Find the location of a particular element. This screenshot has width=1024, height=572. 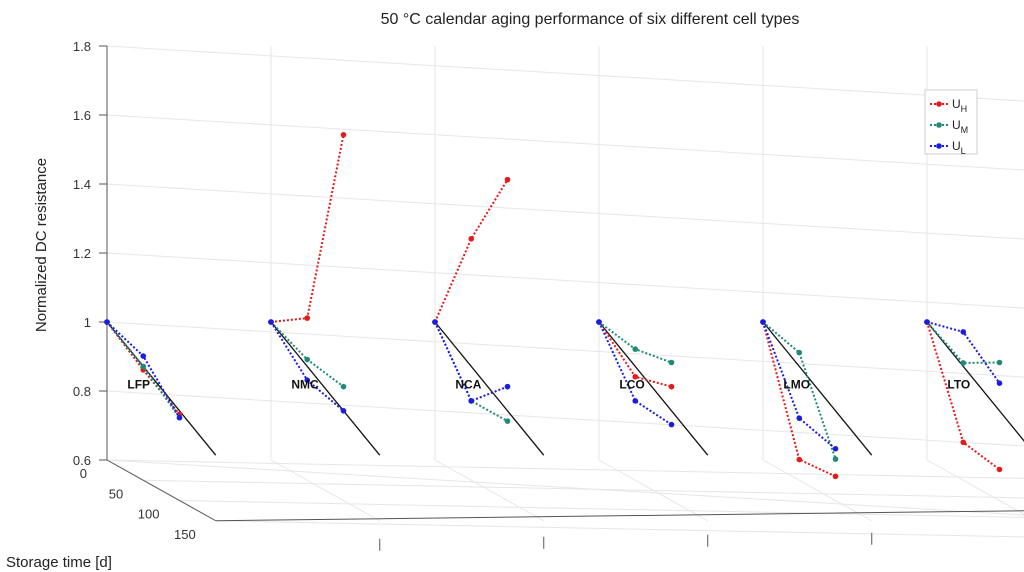

z-tick-label: 0.8 is located at coordinates (82, 391).